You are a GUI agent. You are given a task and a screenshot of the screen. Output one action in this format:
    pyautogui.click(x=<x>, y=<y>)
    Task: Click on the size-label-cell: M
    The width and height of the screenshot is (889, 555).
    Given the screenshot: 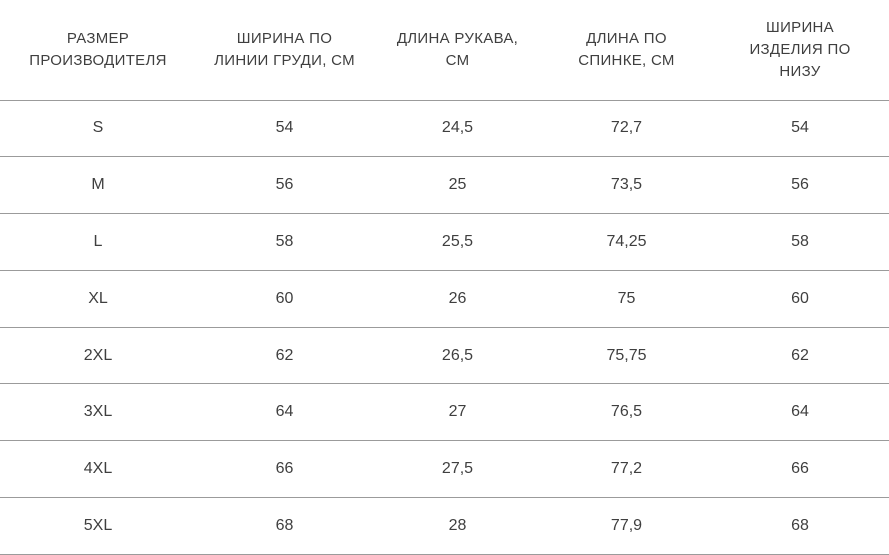 What is the action you would take?
    pyautogui.click(x=98, y=185)
    